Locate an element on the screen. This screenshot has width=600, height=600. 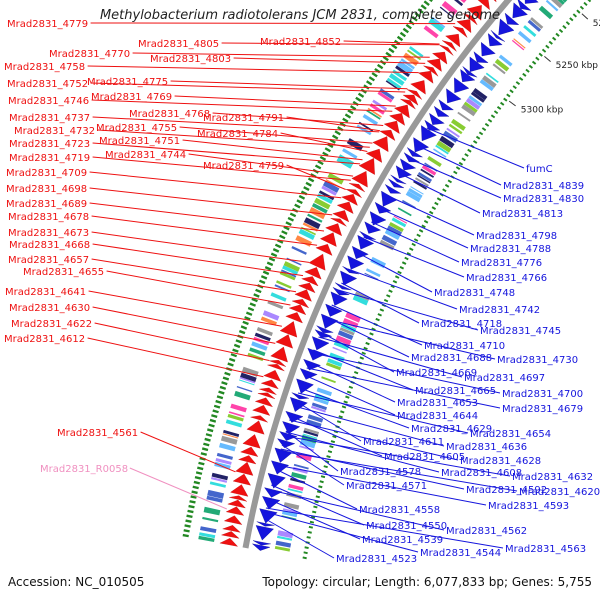
gene-label: Mrad2831_4593 is located at coordinates (528, 506).